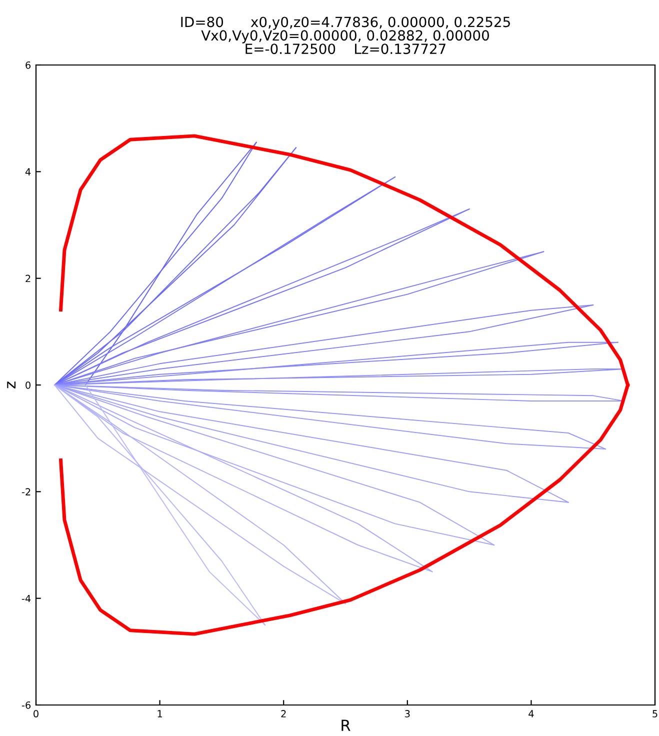  What do you see at coordinates (36, 714) in the screenshot?
I see `x-tick-label: 0` at bounding box center [36, 714].